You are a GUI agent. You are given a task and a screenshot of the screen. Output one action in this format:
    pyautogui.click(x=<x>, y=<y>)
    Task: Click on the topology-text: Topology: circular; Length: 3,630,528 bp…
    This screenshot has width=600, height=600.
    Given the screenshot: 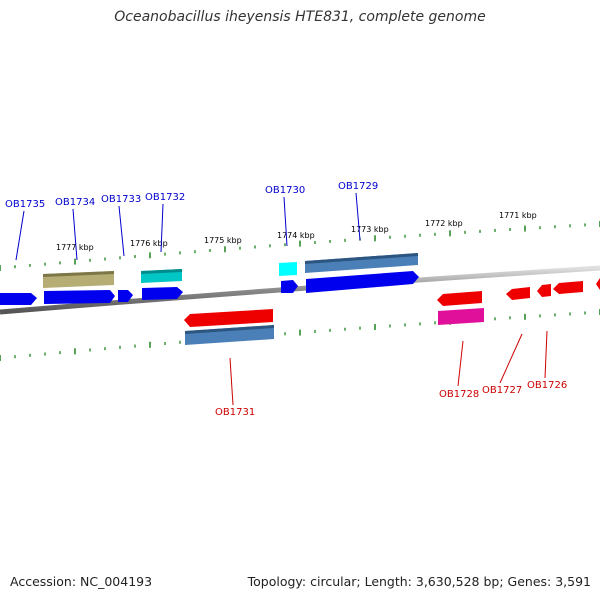 What is the action you would take?
    pyautogui.click(x=419, y=581)
    